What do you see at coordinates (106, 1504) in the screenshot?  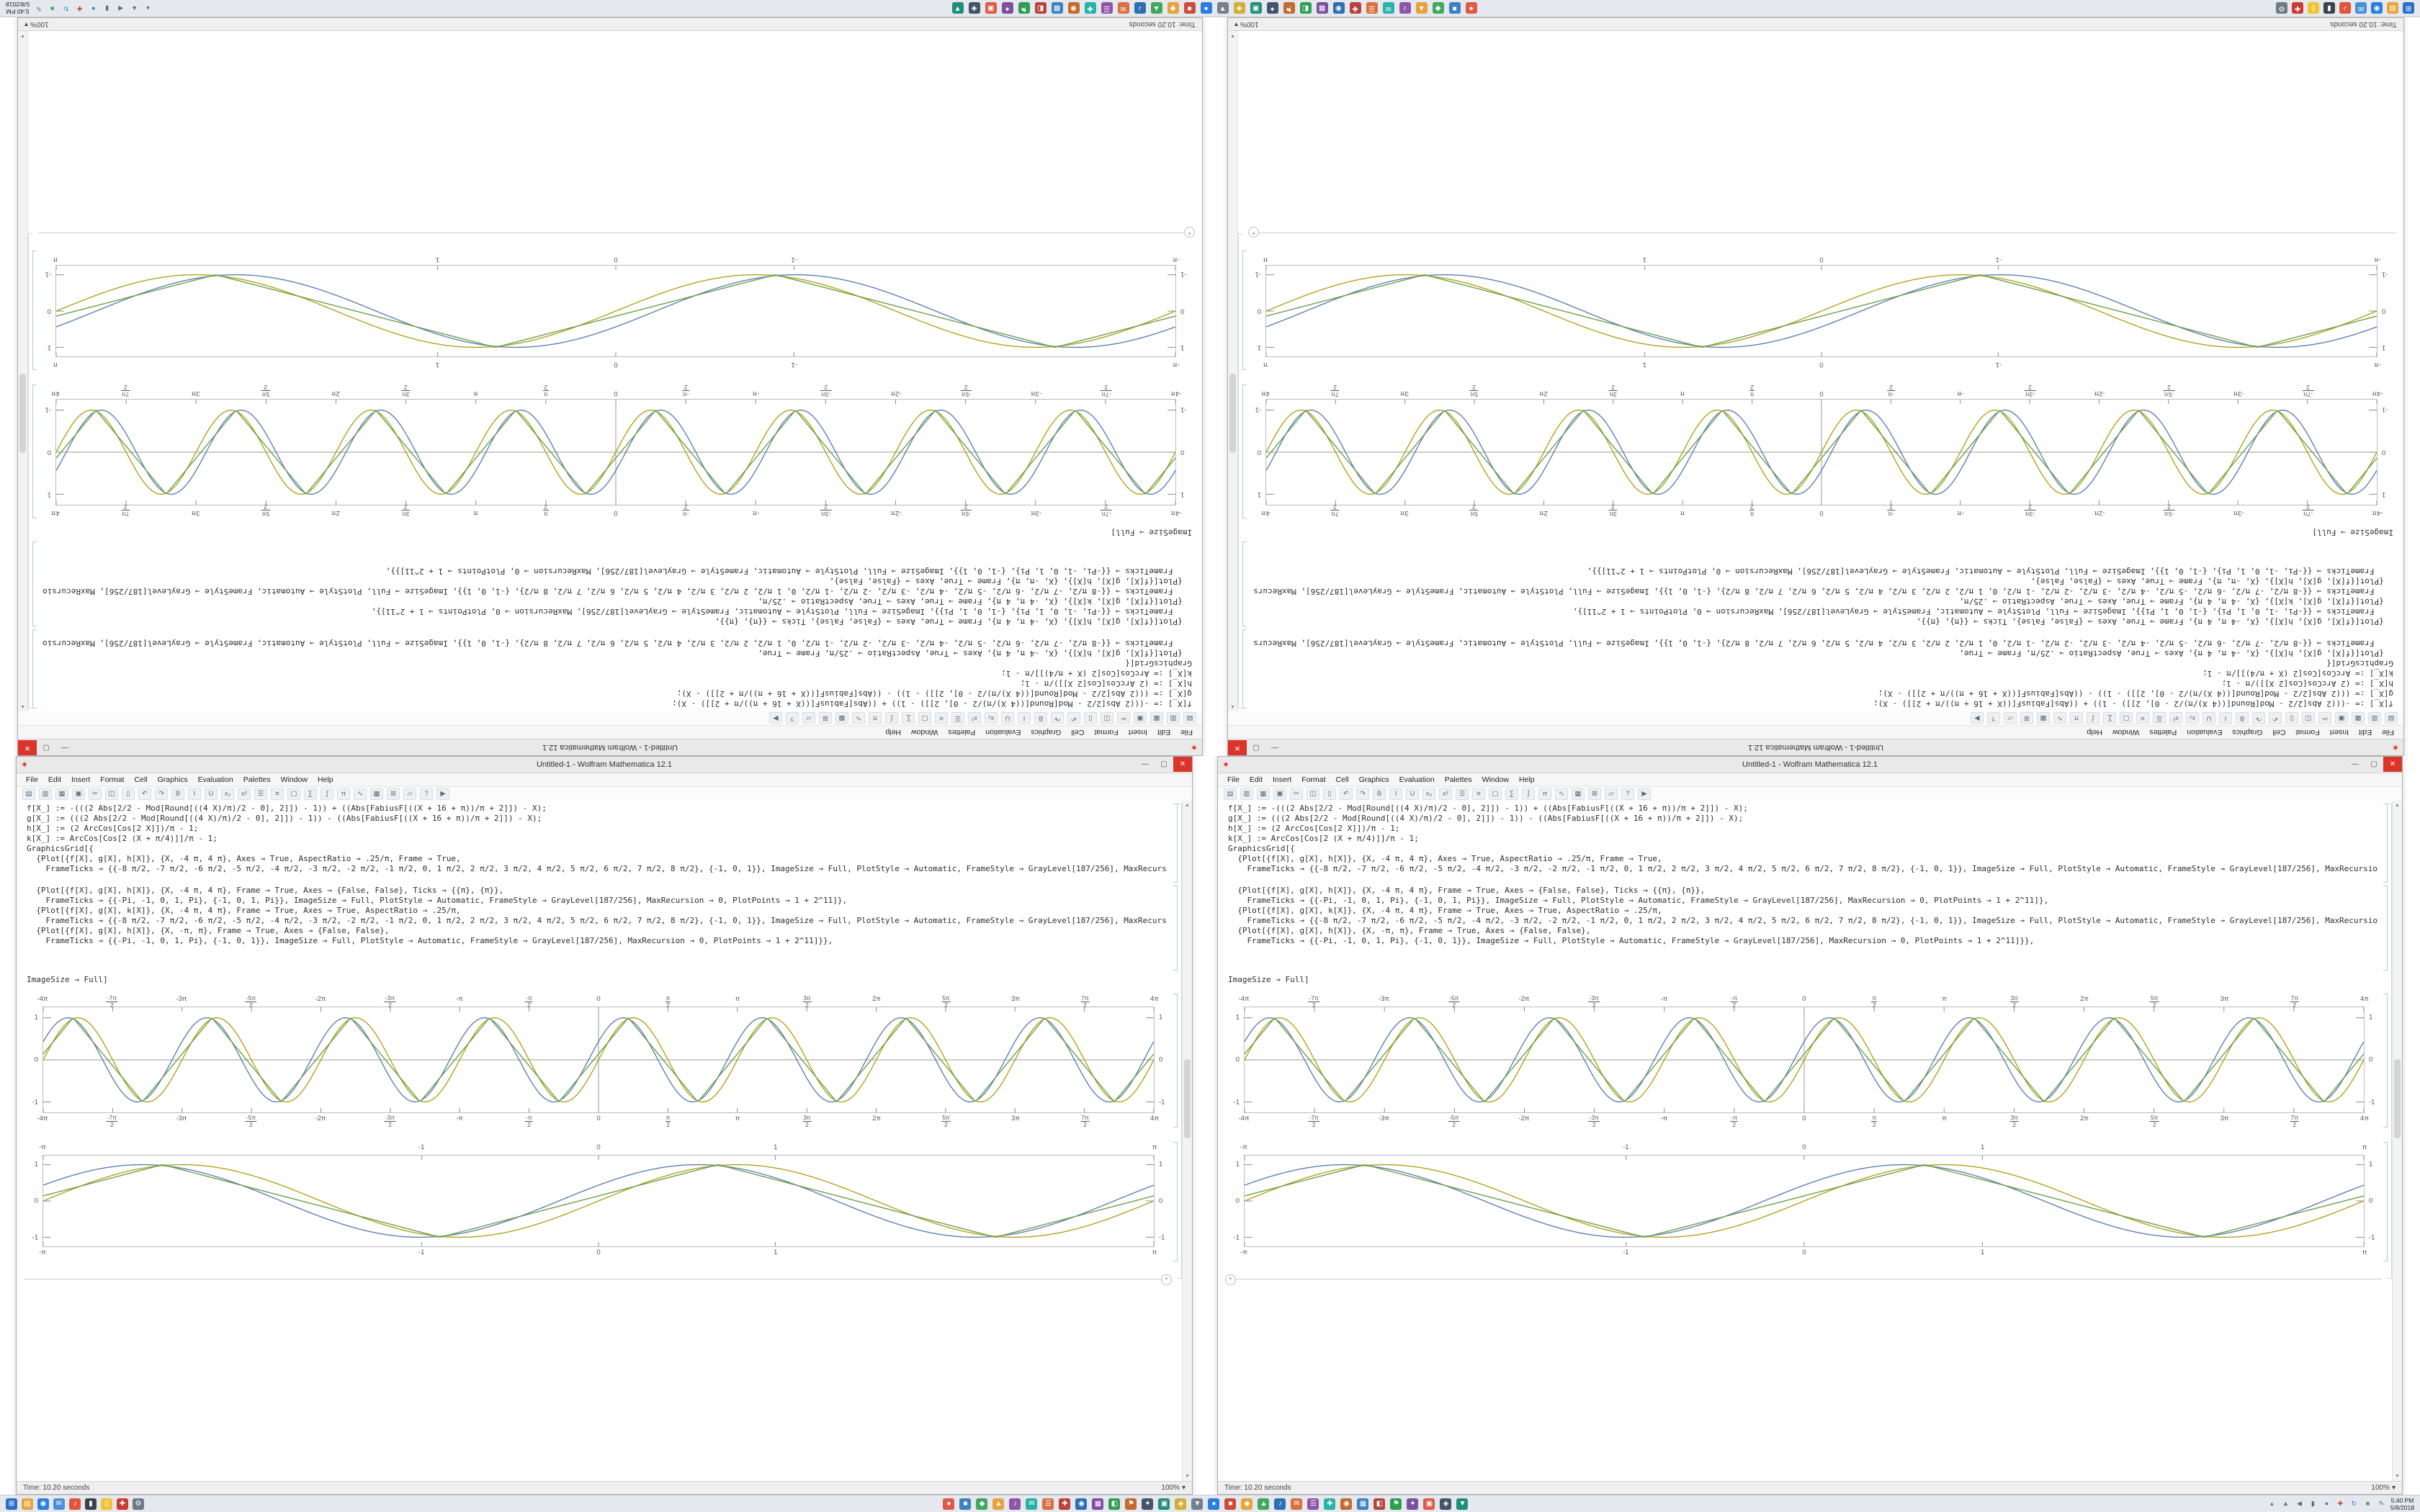 I see `notes-icon: ▯` at bounding box center [106, 1504].